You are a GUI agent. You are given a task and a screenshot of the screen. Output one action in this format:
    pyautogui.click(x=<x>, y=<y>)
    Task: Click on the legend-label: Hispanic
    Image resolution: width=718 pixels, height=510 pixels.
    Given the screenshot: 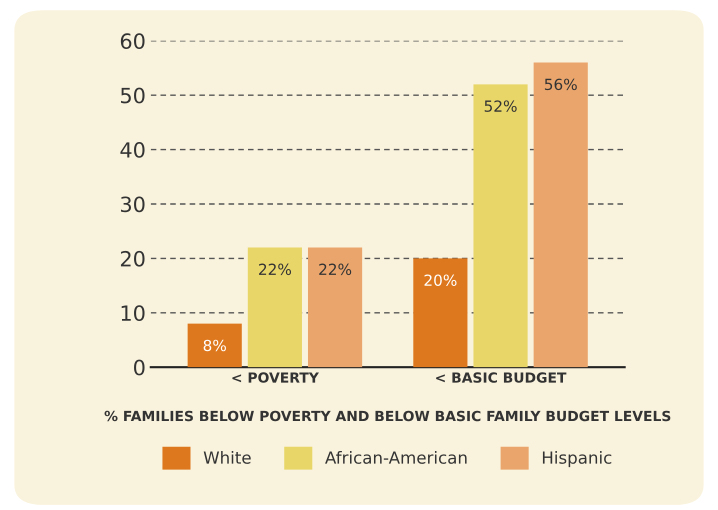 What is the action you would take?
    pyautogui.click(x=577, y=459)
    